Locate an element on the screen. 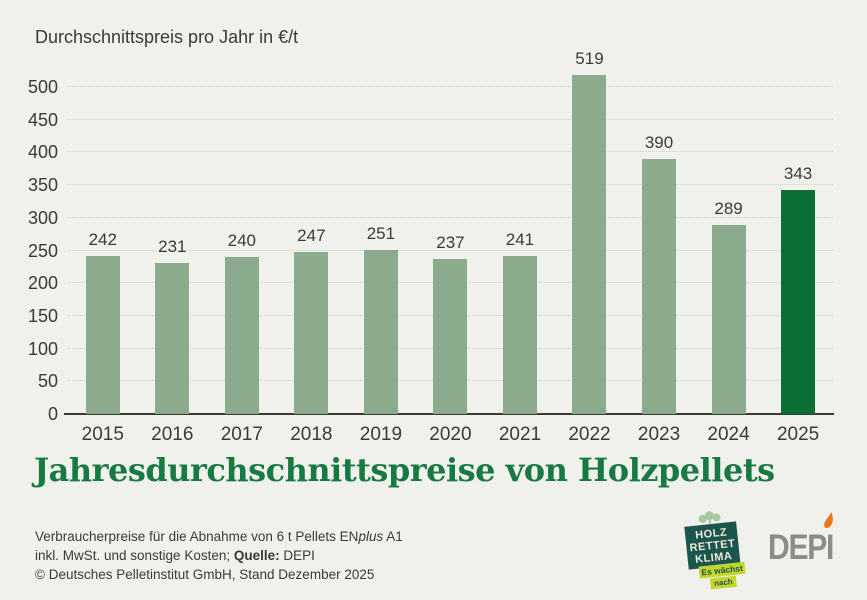 This screenshot has height=600, width=867. bar-value-label: 241 is located at coordinates (520, 239).